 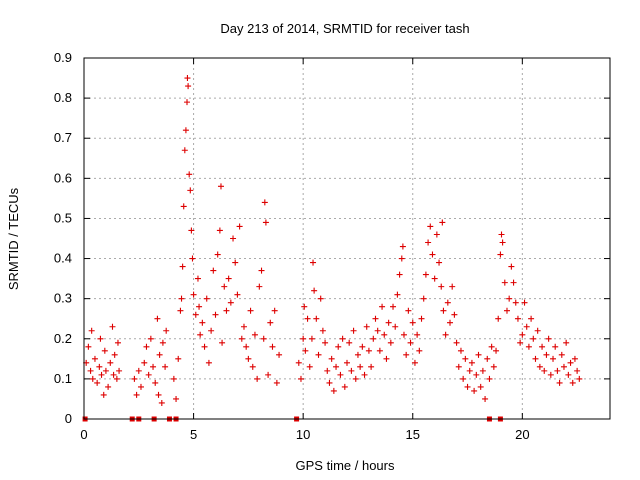 I want to click on y-tick-label: 0.2, so click(x=63, y=338).